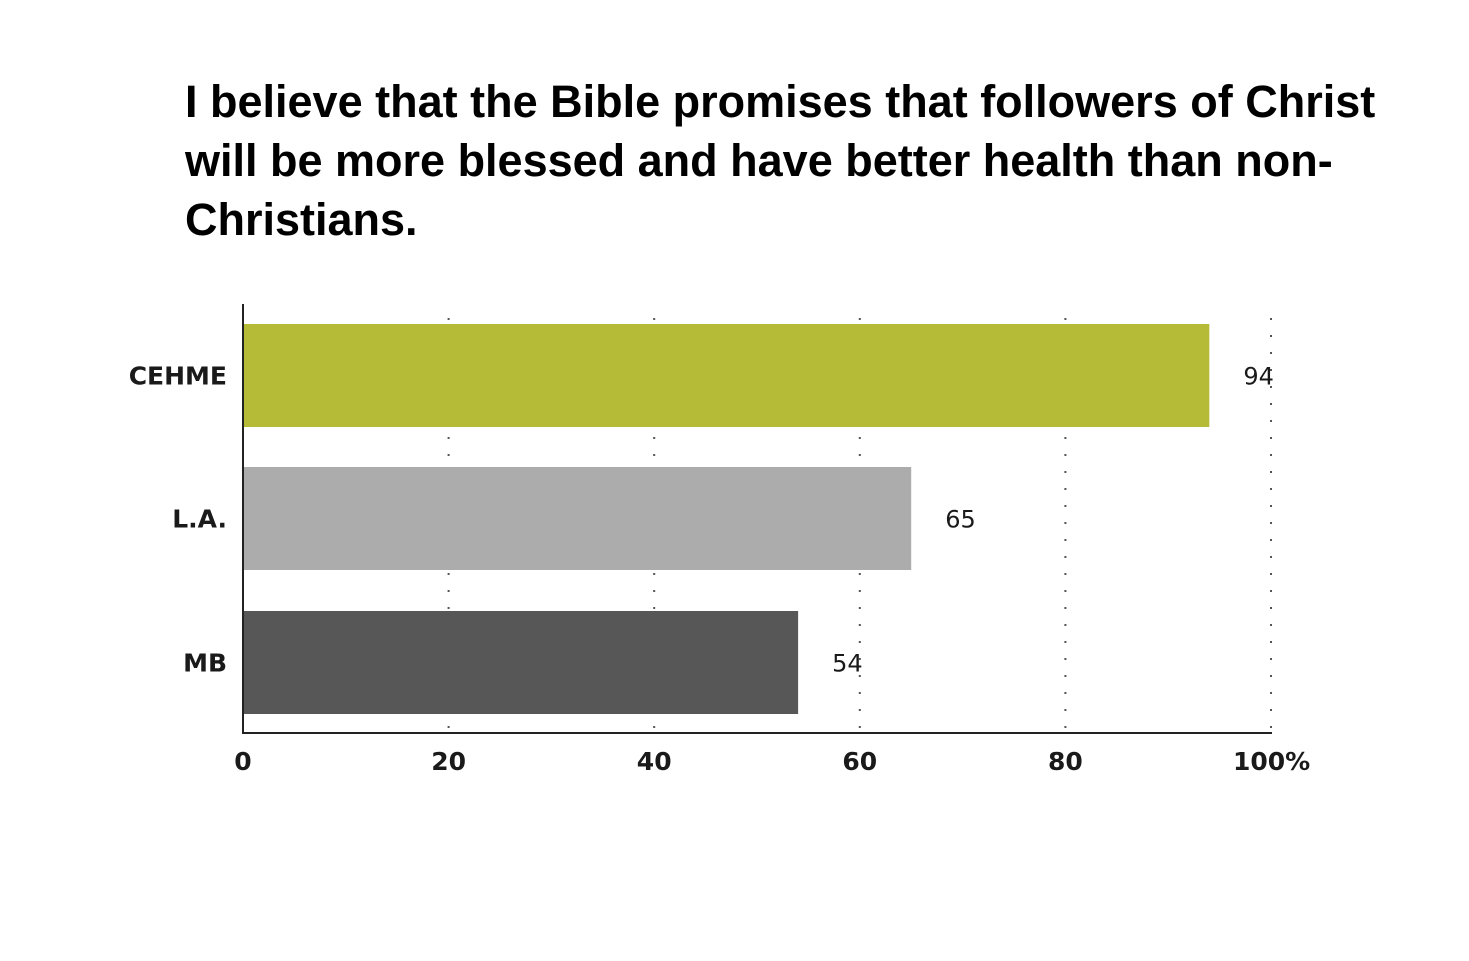 The height and width of the screenshot is (961, 1469). Describe the element at coordinates (178, 376) in the screenshot. I see `category-label: CEHME` at that location.